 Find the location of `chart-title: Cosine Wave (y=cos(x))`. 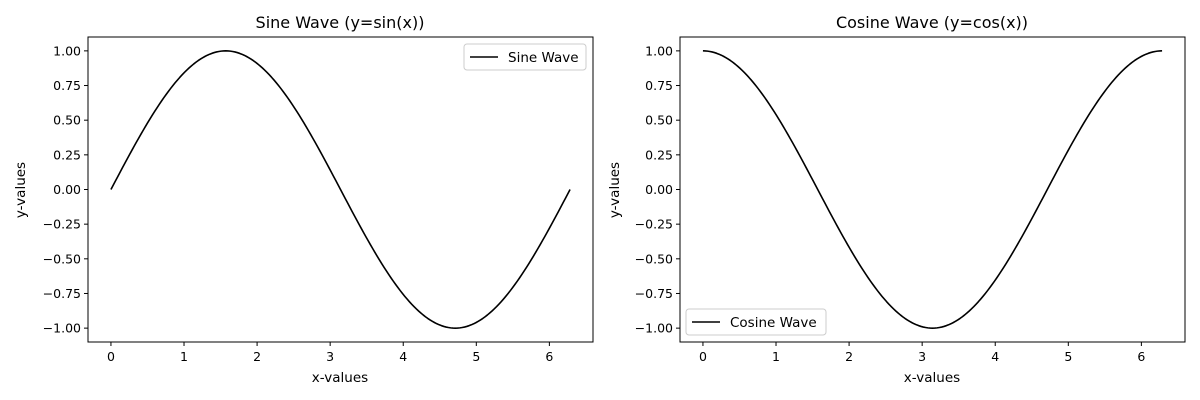

chart-title: Cosine Wave (y=cos(x)) is located at coordinates (932, 22).